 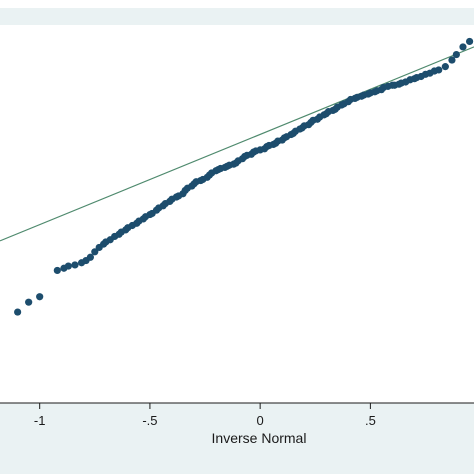 I want to click on x-ticks: -1 -.5 0 .5, so click(x=205, y=415).